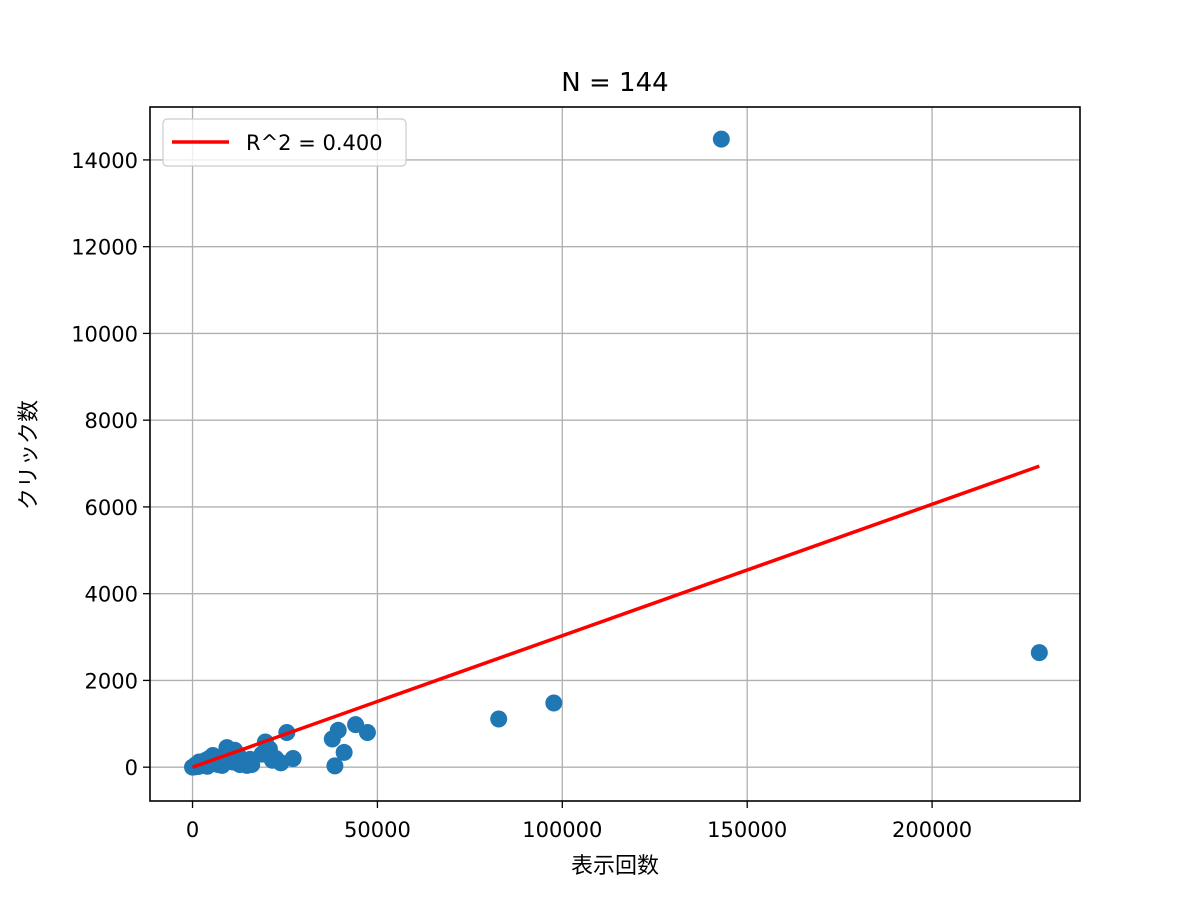  What do you see at coordinates (111, 595) in the screenshot?
I see `y-tick-label: 4000` at bounding box center [111, 595].